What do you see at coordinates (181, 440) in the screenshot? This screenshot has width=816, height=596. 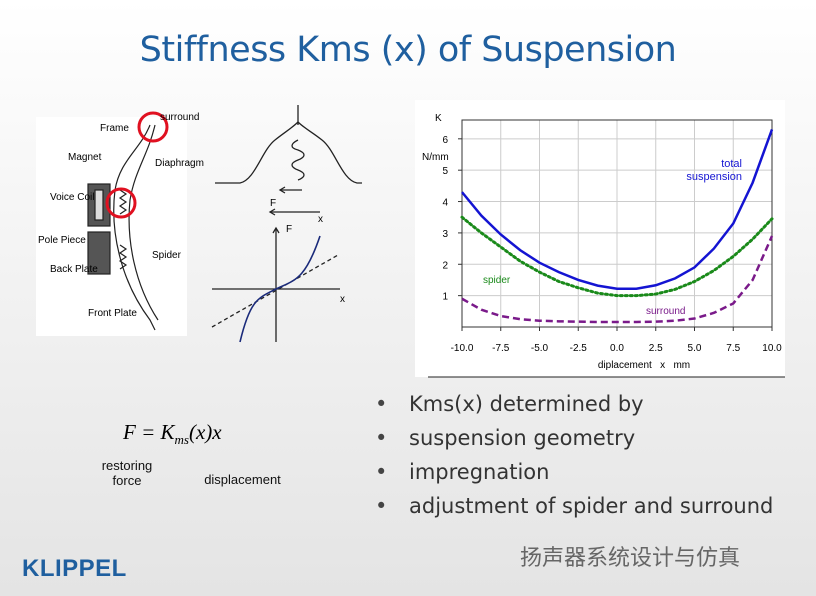 I see `formula-part: ms` at bounding box center [181, 440].